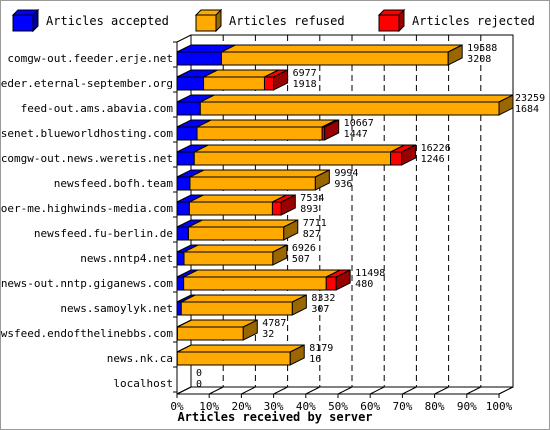 The width and height of the screenshot is (550, 430). What do you see at coordinates (107, 21) in the screenshot?
I see `legend-label: Articles accepted` at bounding box center [107, 21].